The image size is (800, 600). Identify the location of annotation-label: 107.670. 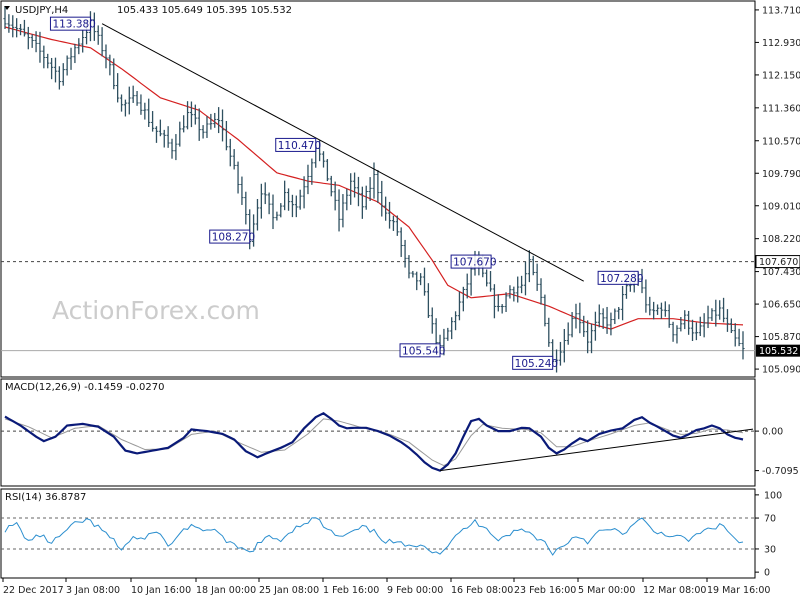
(474, 263).